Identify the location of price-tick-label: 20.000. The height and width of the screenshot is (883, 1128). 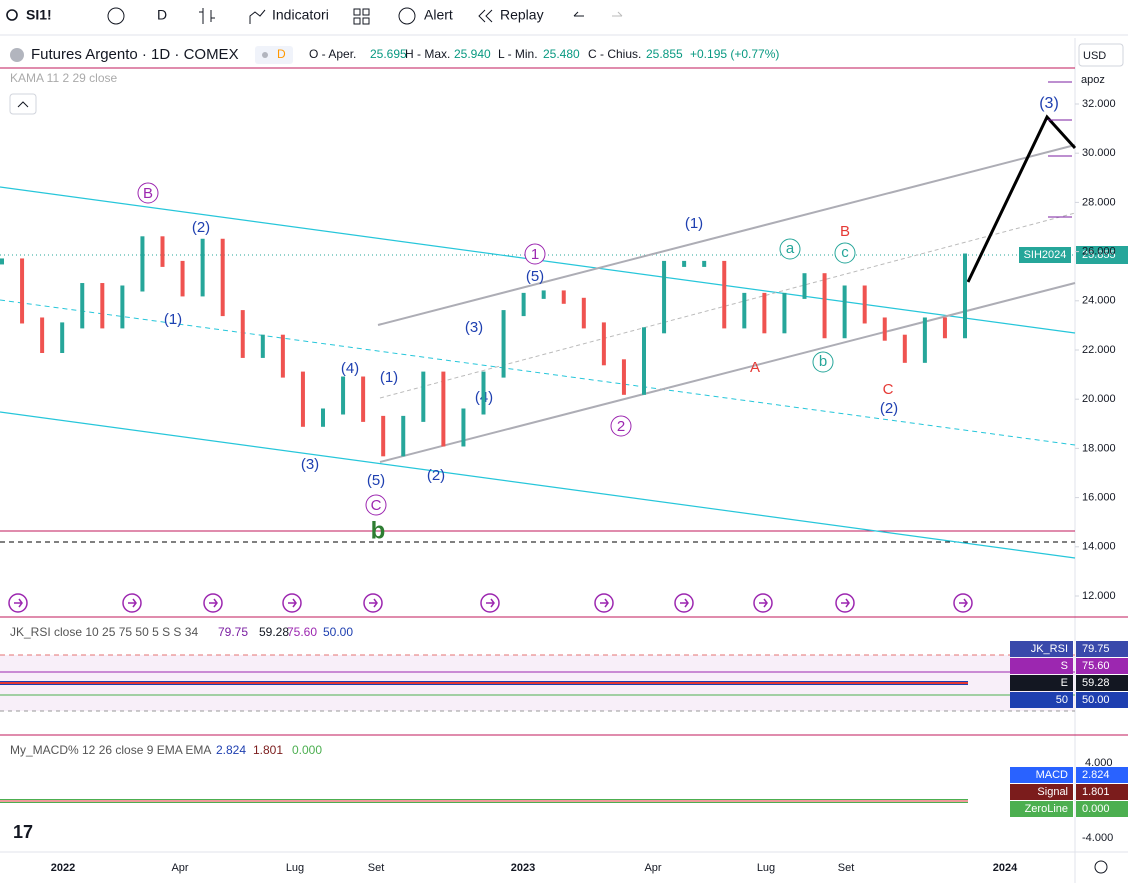
(1099, 399).